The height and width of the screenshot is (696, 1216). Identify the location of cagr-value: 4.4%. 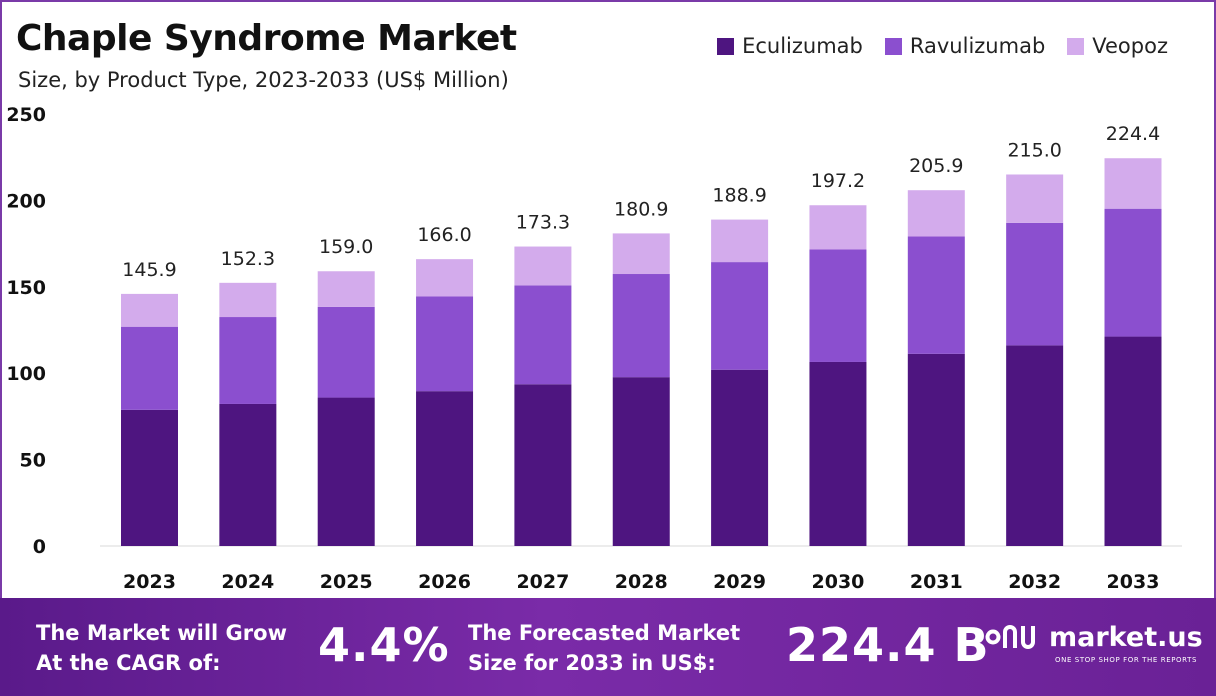
(384, 645).